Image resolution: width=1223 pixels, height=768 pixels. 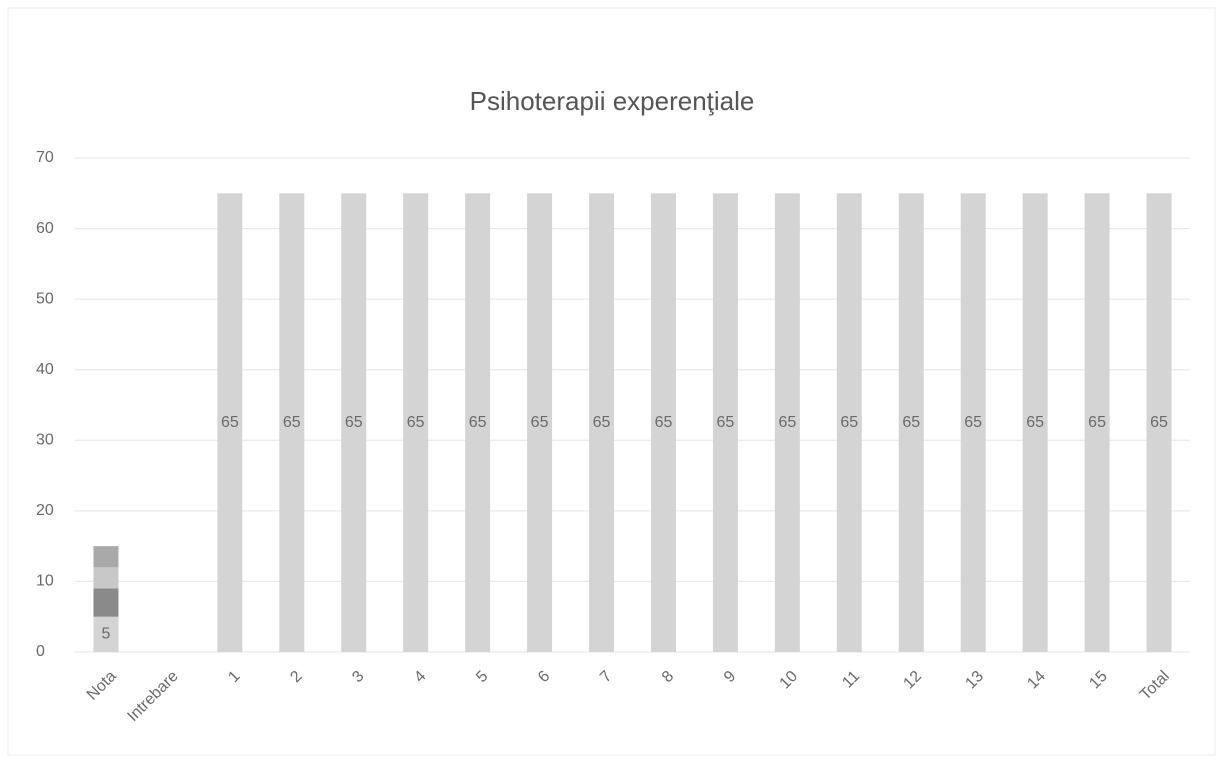 I want to click on x-tick-label: 9, so click(x=730, y=677).